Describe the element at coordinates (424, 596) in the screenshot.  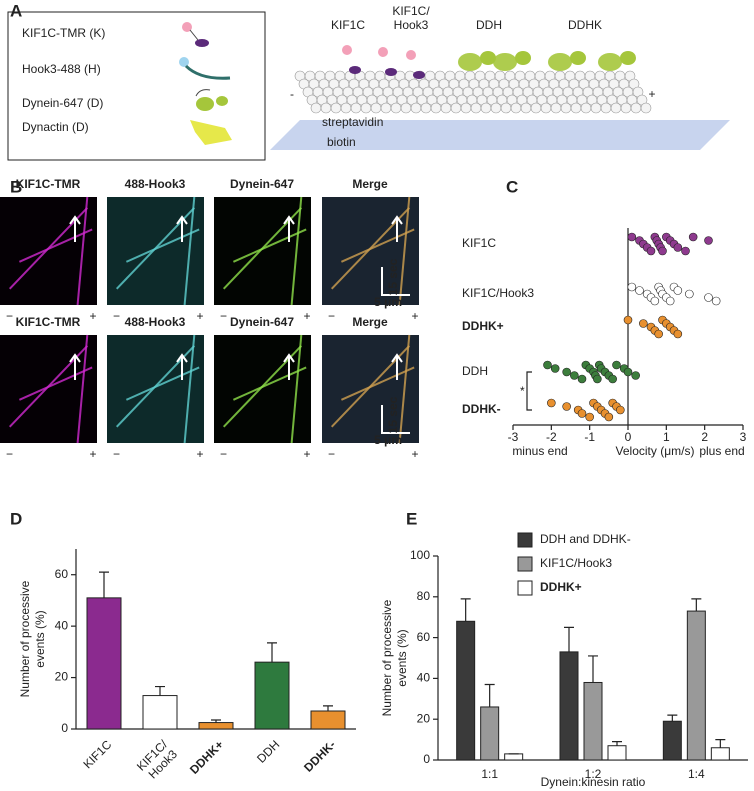
I see `label: 80` at that location.